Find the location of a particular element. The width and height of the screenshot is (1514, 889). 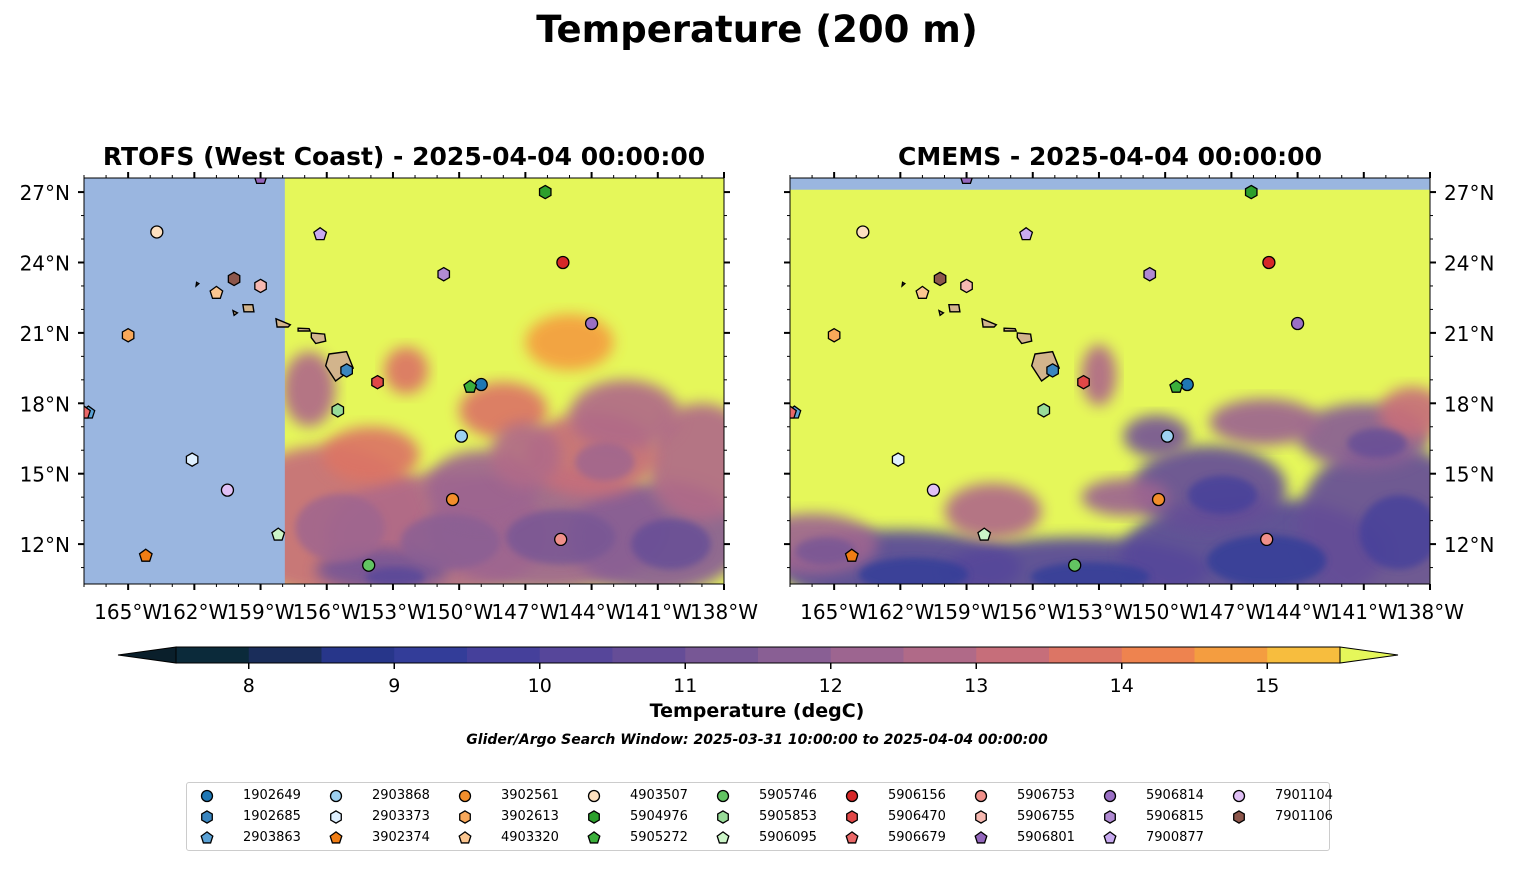

x-tick-label: 150°W is located at coordinates (459, 612).